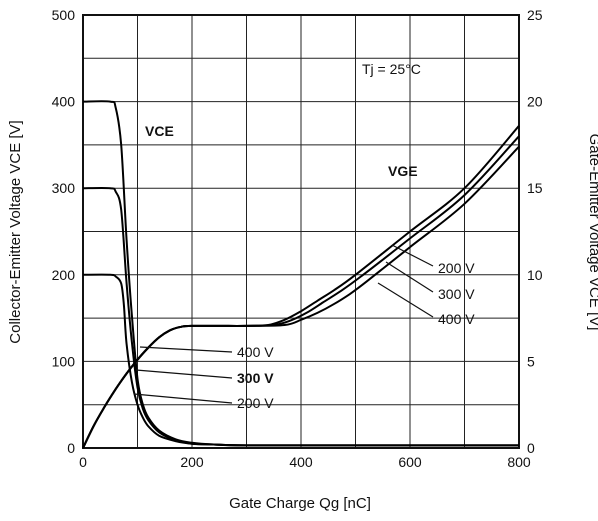 The height and width of the screenshot is (521, 598). I want to click on vce-200-label: 200 V, so click(255, 403).